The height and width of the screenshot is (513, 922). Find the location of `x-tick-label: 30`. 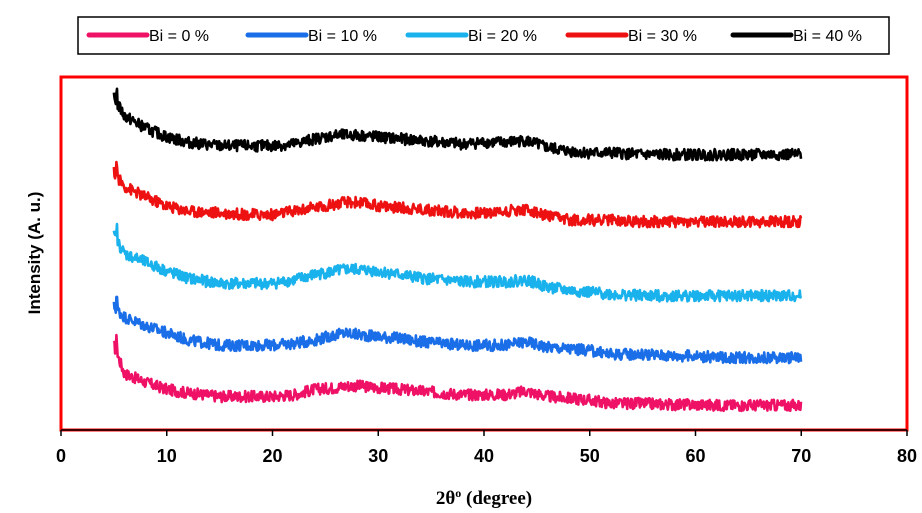

x-tick-label: 30 is located at coordinates (378, 456).